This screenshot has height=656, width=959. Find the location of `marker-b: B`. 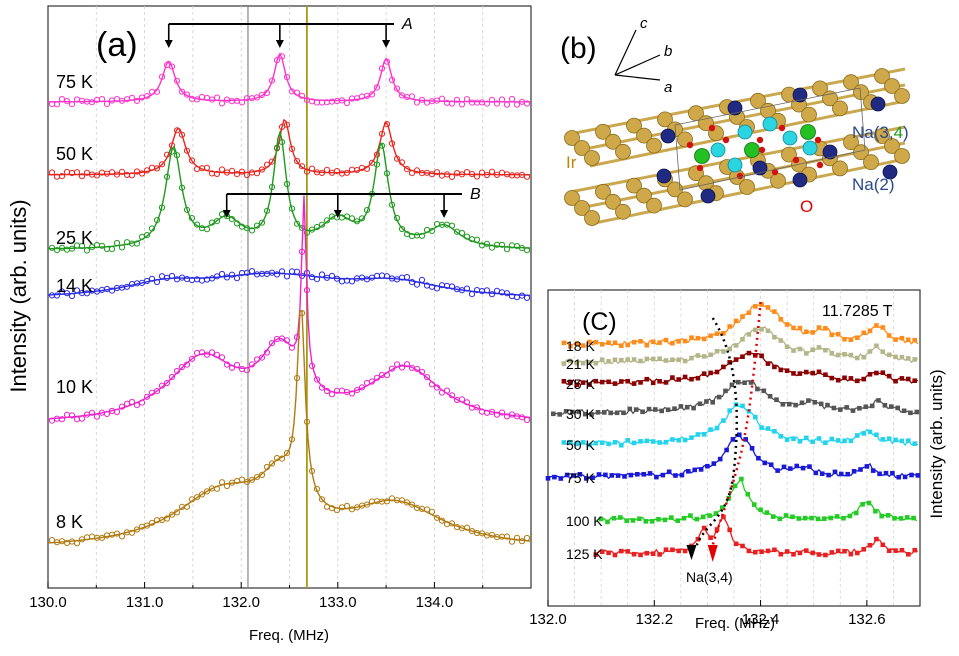

marker-b: B is located at coordinates (351, 202).